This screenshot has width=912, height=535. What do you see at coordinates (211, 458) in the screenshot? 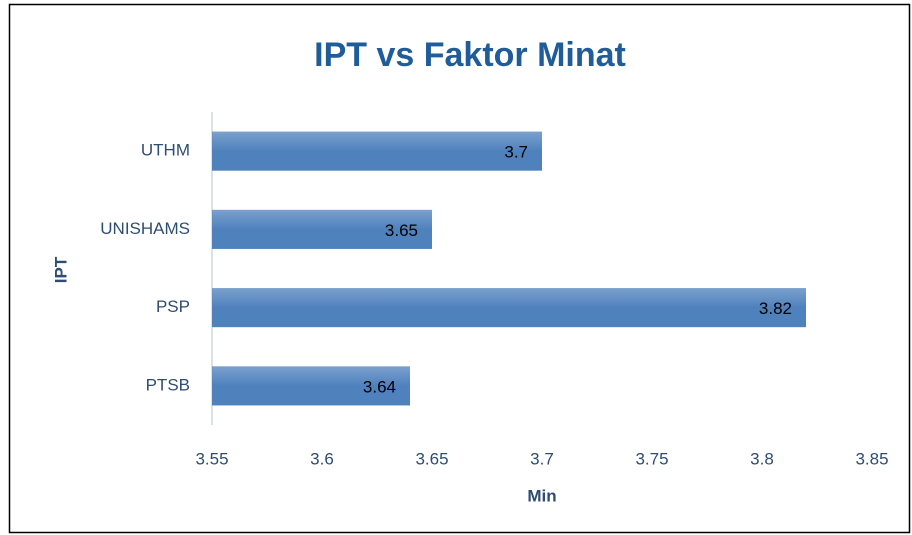
I see `x-tick-label: 3.55` at bounding box center [211, 458].